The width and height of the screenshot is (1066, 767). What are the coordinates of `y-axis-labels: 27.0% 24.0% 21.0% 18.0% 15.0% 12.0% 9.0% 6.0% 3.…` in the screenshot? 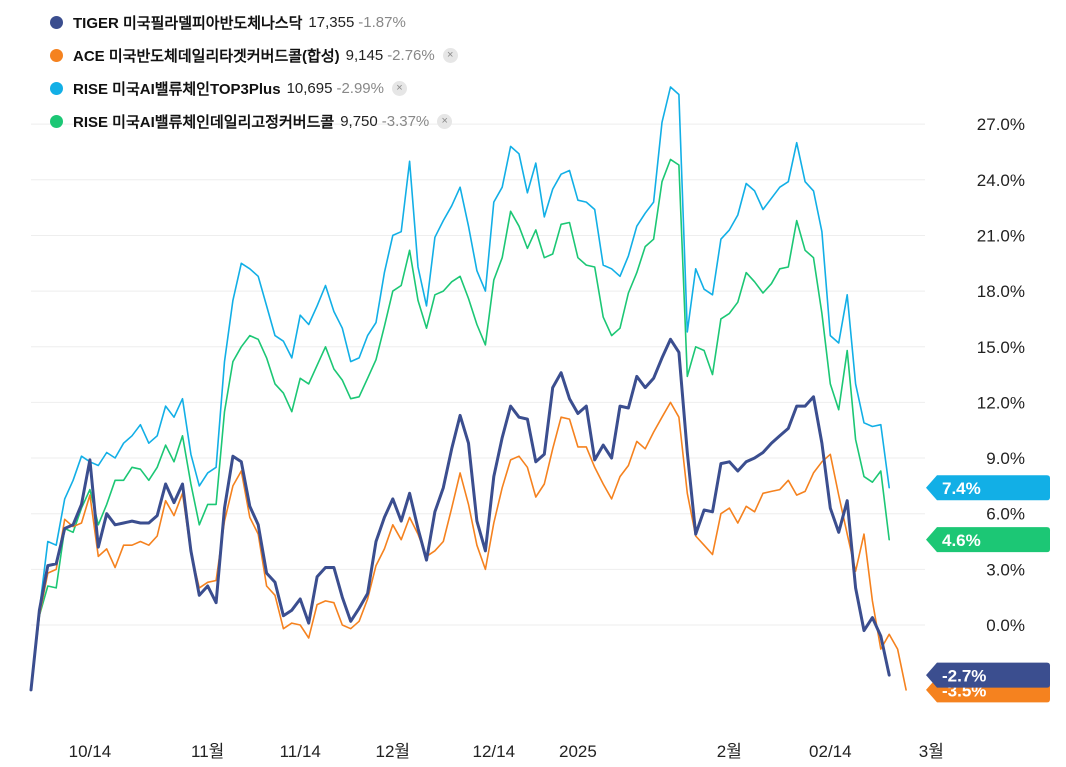 It's located at (1001, 375).